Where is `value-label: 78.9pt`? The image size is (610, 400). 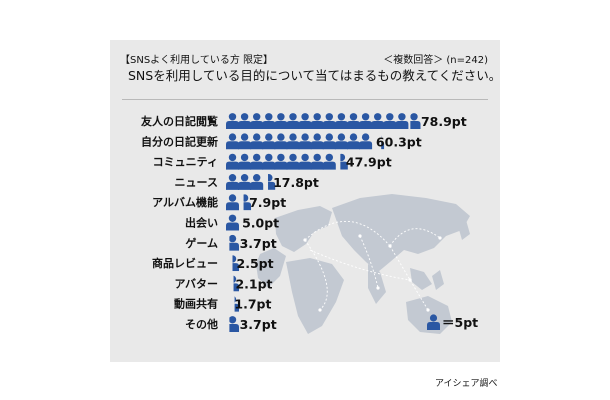 value-label: 78.9pt is located at coordinates (444, 121).